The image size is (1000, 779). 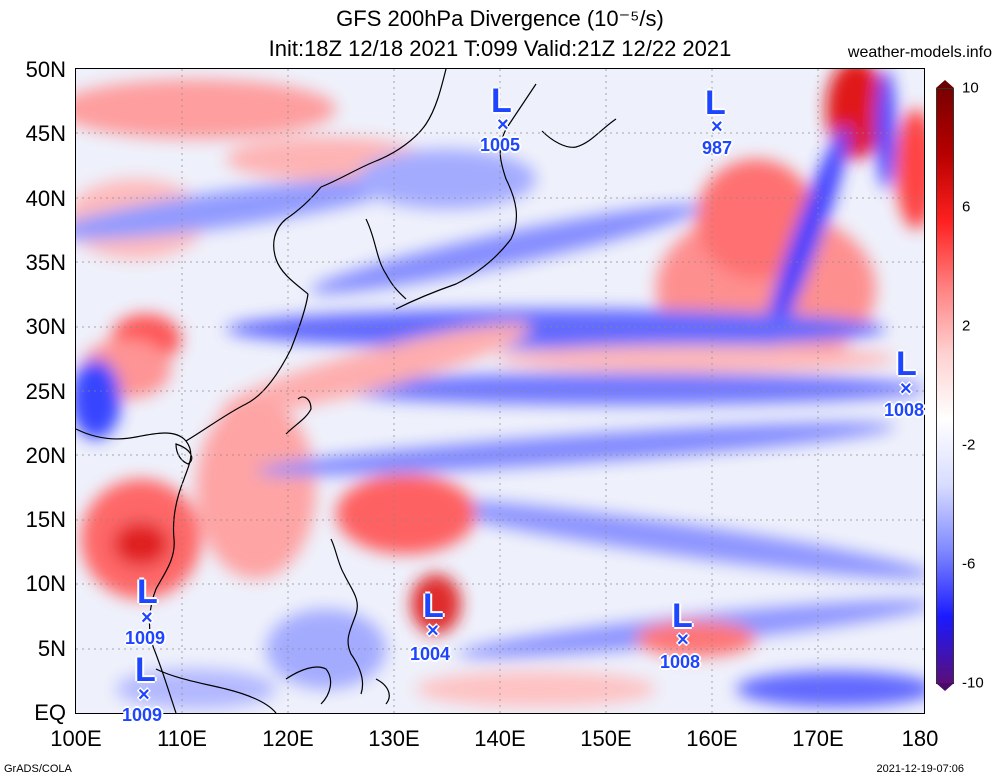 What do you see at coordinates (945, 687) in the screenshot?
I see `colorbar-bottom-arrow` at bounding box center [945, 687].